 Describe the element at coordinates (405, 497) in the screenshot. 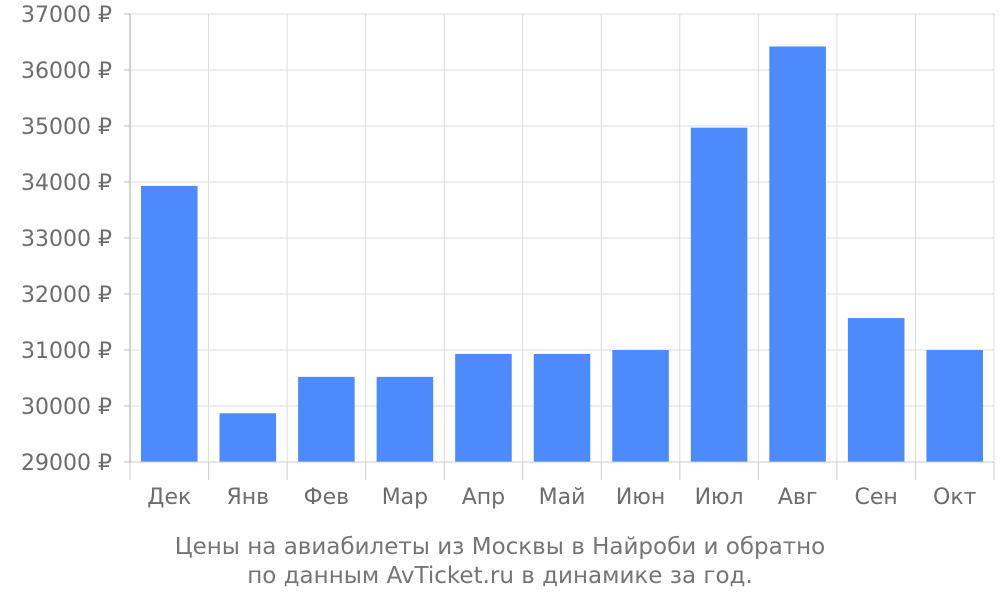

I see `x-tick-label: Мар` at that location.